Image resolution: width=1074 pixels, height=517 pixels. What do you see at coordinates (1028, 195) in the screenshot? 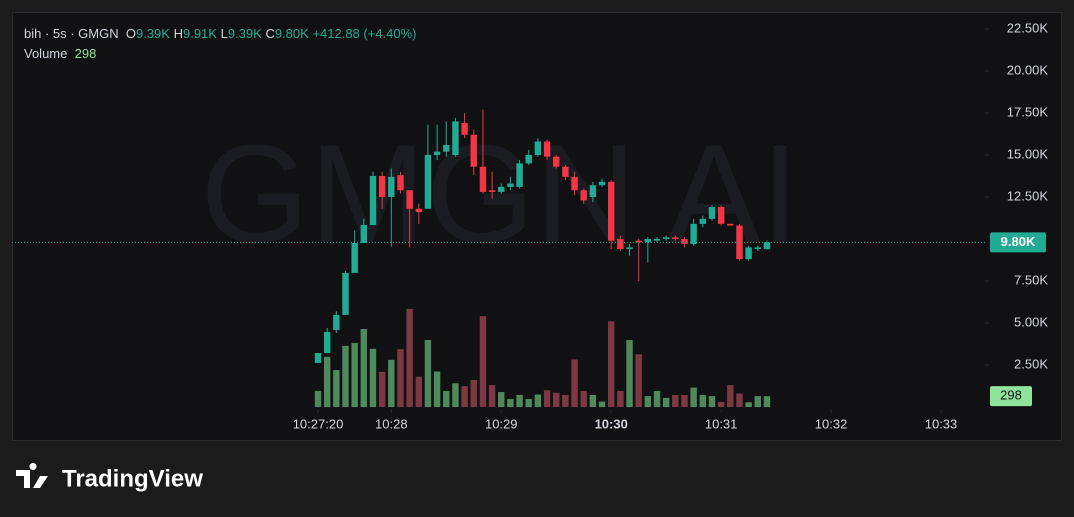
I see `y-tick-label: 12.50K` at bounding box center [1028, 195].